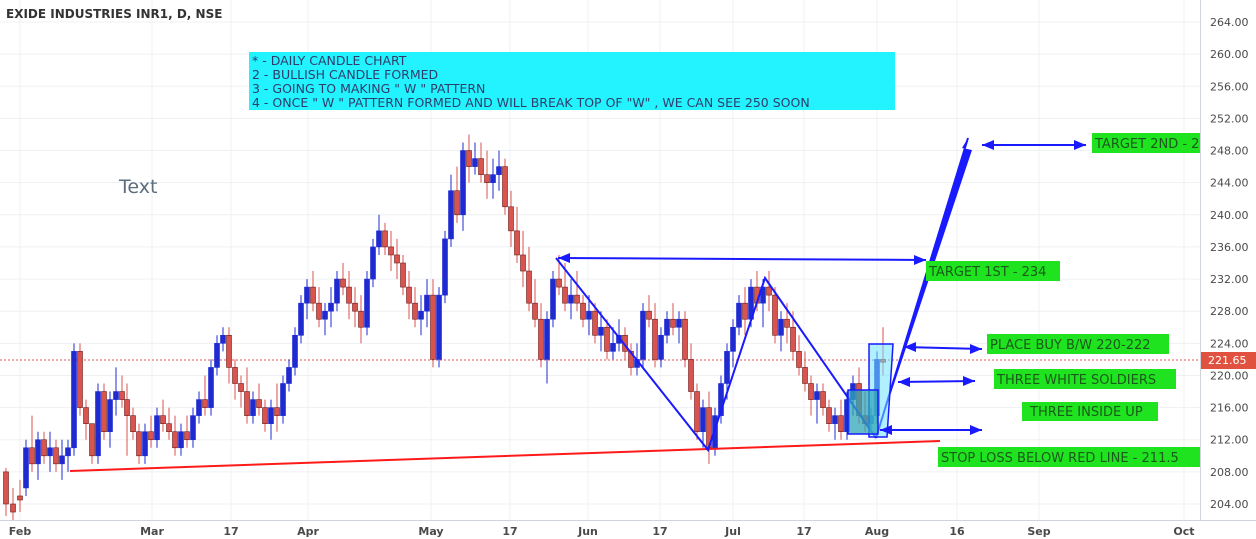  Describe the element at coordinates (936, 381) in the screenshot. I see `soldiers-arrow` at that location.